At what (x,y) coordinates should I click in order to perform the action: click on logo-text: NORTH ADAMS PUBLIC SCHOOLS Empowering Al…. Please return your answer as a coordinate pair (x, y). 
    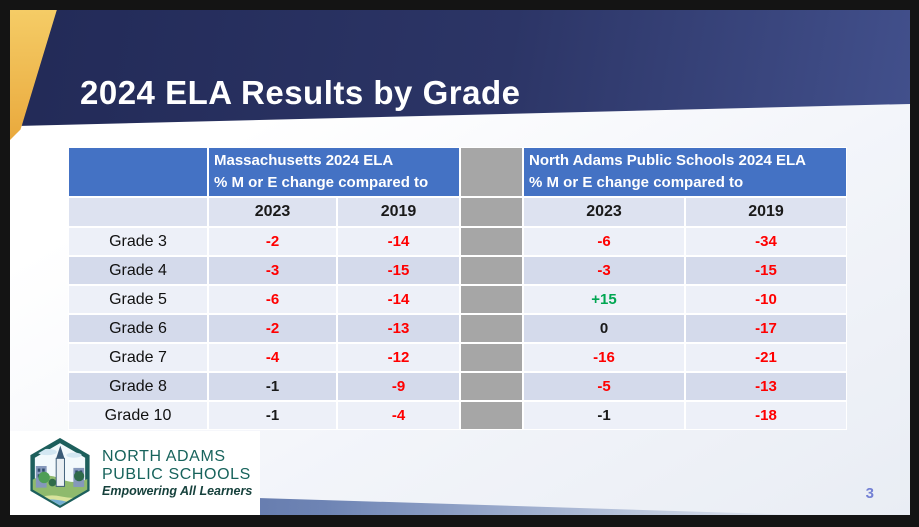
    Looking at the image, I should click on (177, 473).